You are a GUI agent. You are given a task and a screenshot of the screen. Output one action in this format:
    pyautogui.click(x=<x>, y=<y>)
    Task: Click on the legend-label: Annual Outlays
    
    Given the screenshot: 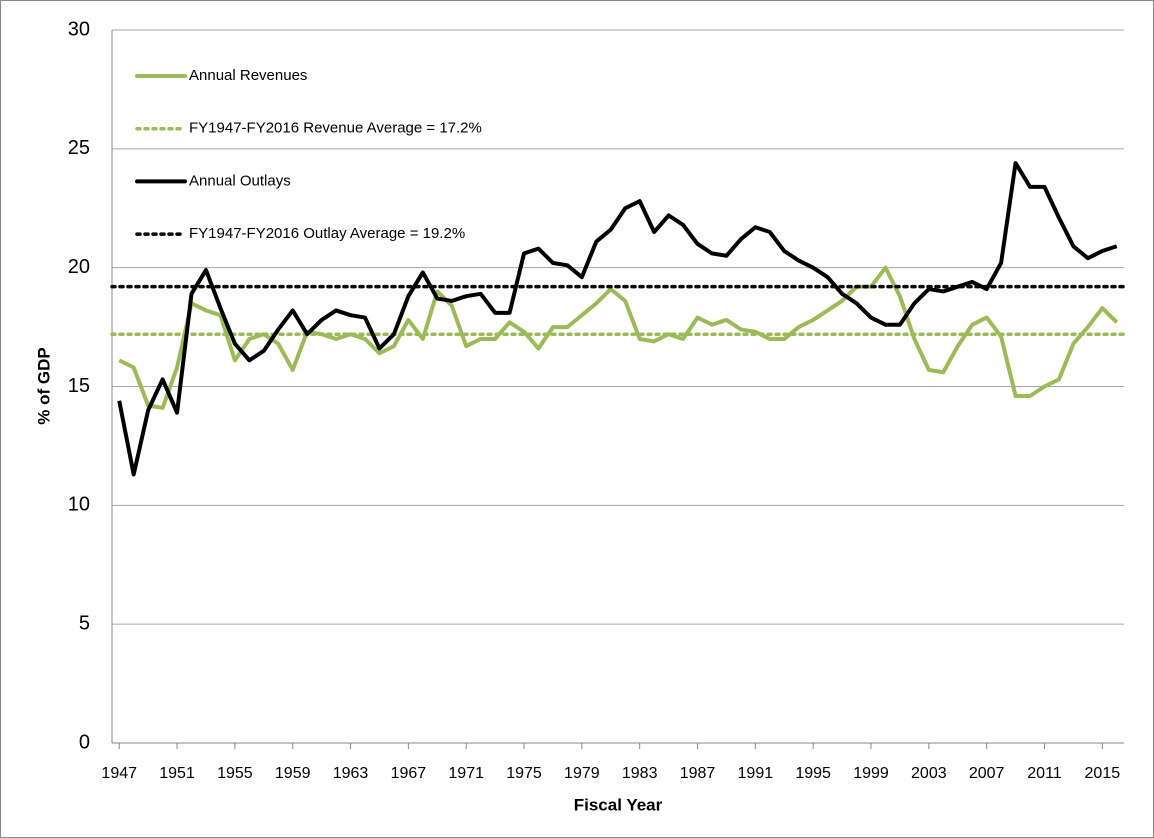 What is the action you would take?
    pyautogui.click(x=240, y=180)
    